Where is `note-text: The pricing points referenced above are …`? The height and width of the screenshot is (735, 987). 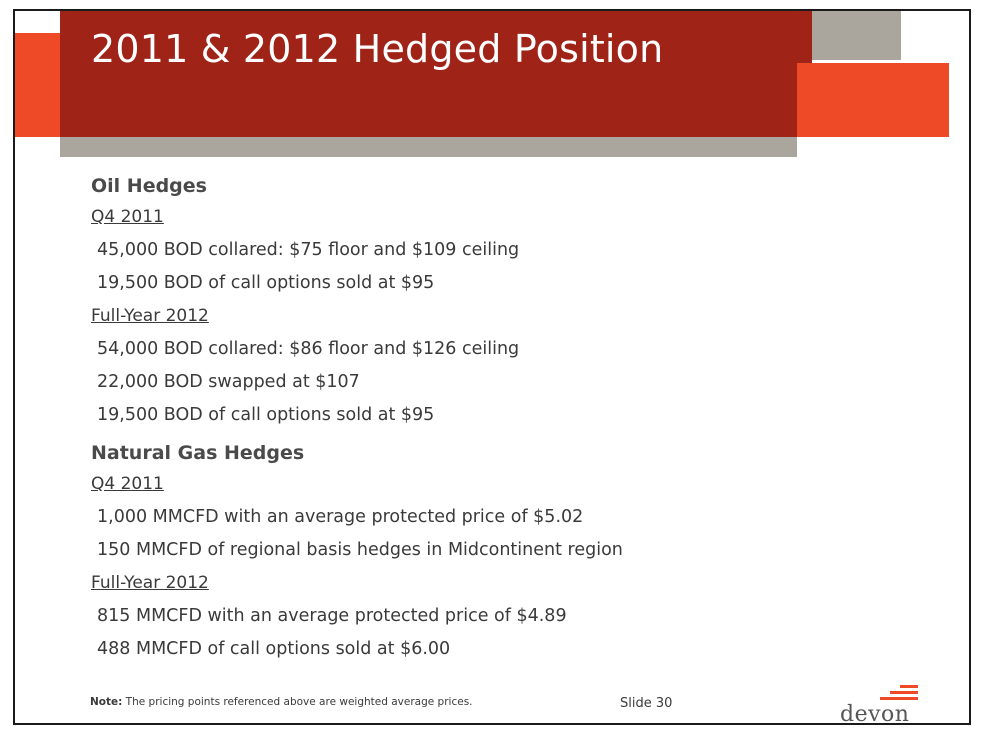 note-text: The pricing points referenced above are … is located at coordinates (297, 702).